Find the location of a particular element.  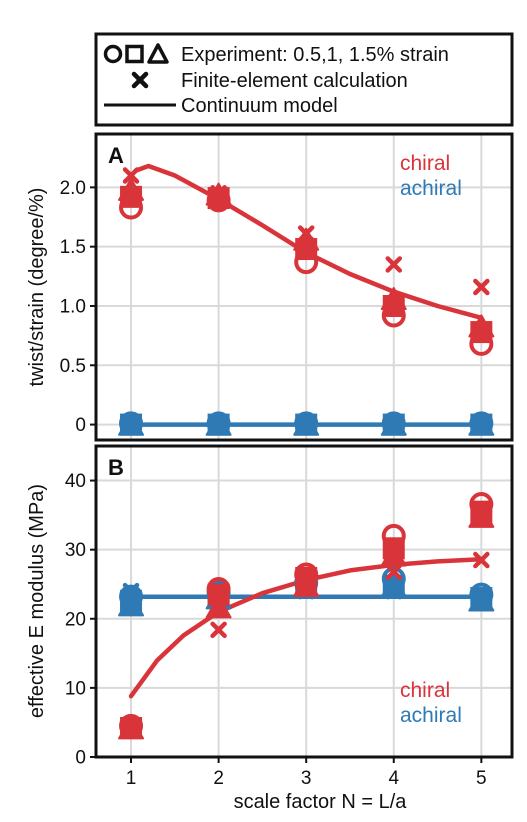

panel-a-chiral-annotation: chiral is located at coordinates (425, 163).